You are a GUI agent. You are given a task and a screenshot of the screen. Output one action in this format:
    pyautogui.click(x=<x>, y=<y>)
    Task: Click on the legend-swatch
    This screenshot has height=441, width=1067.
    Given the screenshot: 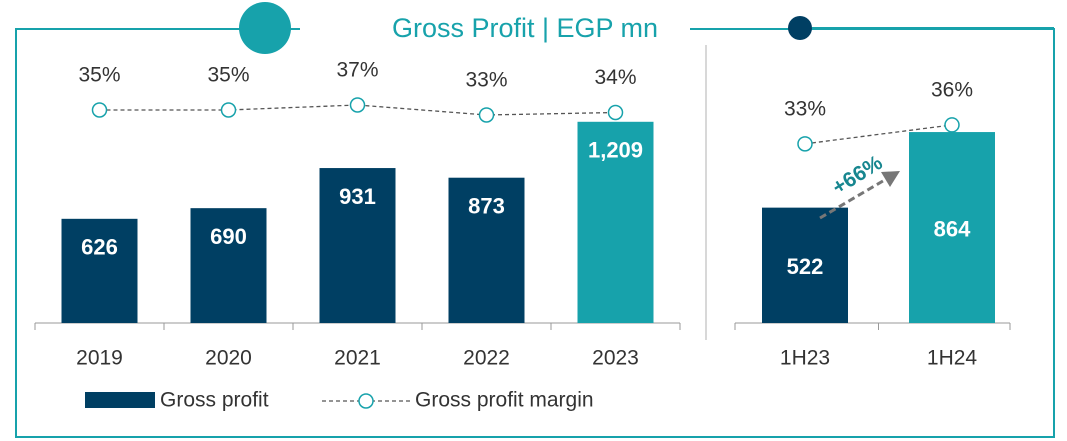 What is the action you would take?
    pyautogui.click(x=120, y=400)
    